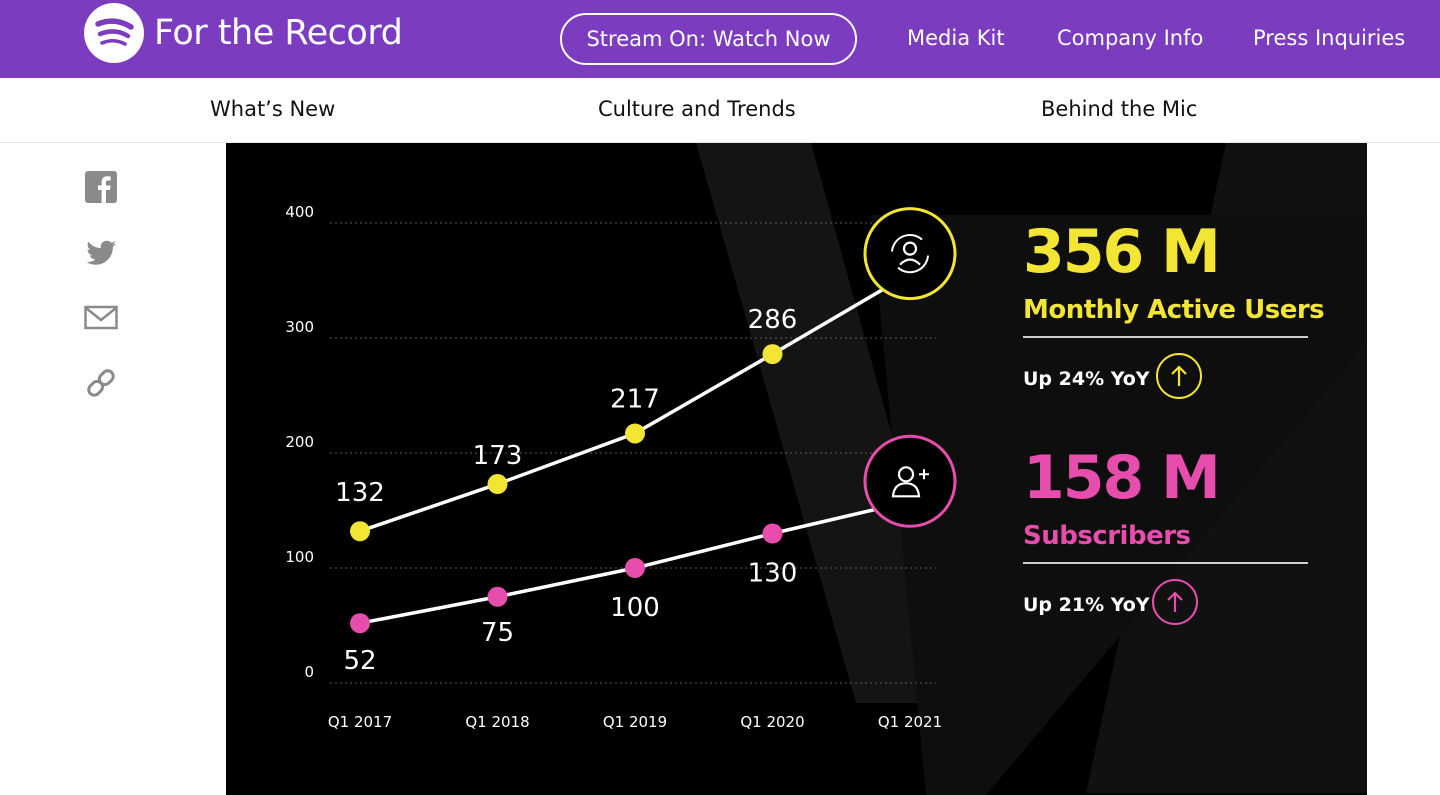 This screenshot has width=1440, height=795. I want to click on mau-value: 356 M, so click(1122, 252).